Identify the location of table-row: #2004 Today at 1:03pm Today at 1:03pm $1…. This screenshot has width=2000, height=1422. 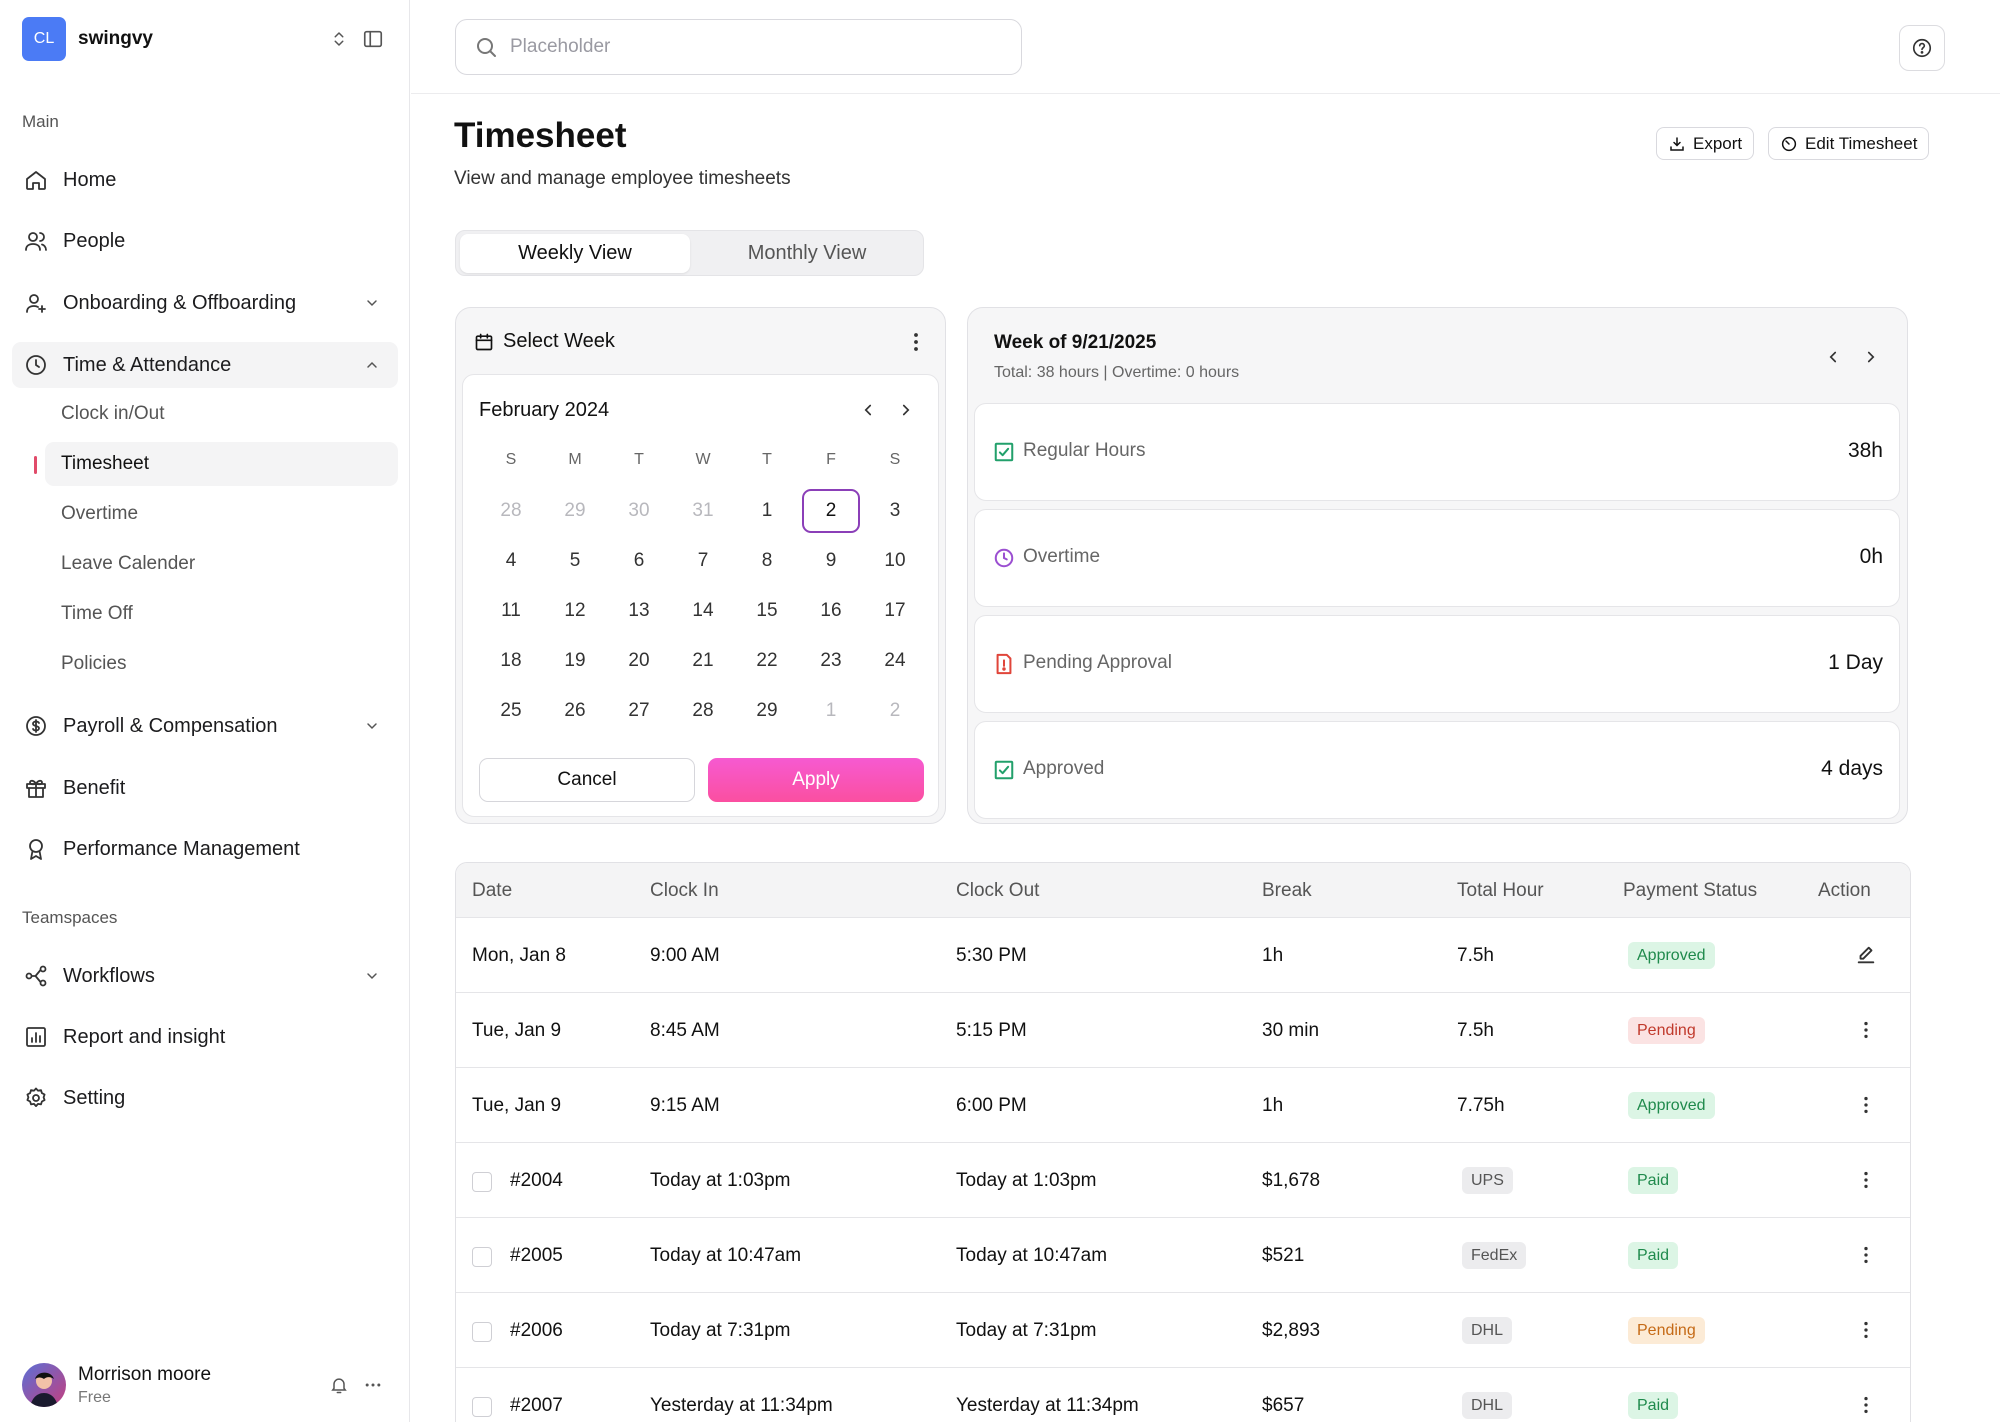
(1183, 1179).